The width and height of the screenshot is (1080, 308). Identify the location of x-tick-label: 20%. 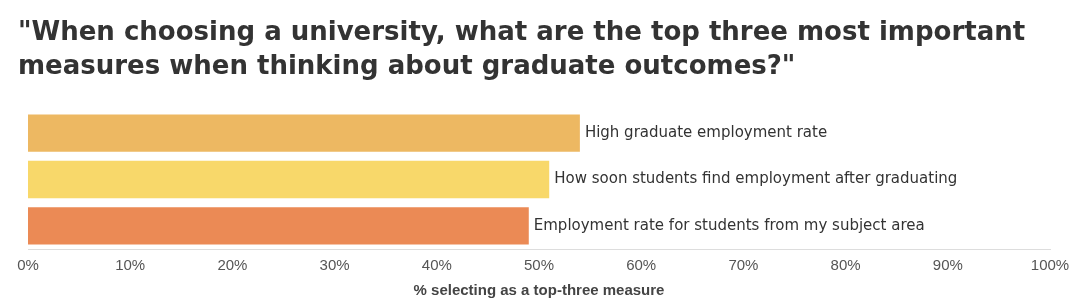
(232, 265).